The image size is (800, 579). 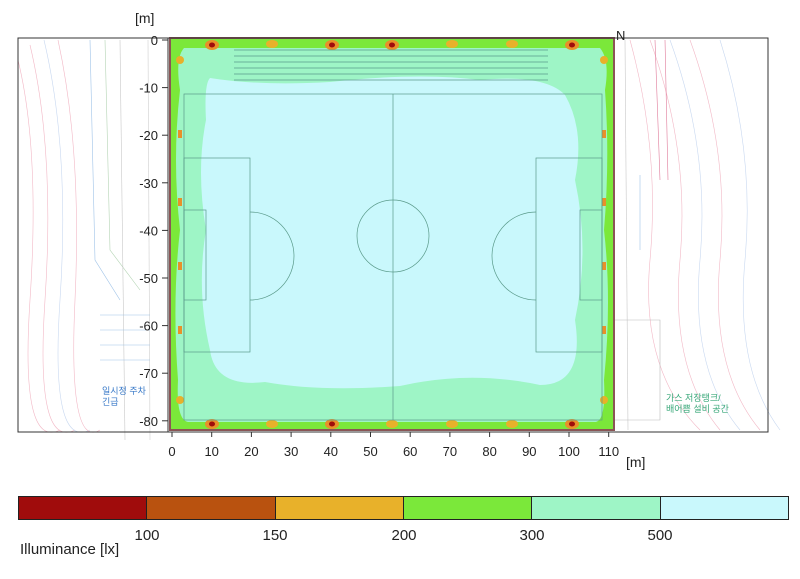 I want to click on legend-color-bar, so click(x=403, y=508).